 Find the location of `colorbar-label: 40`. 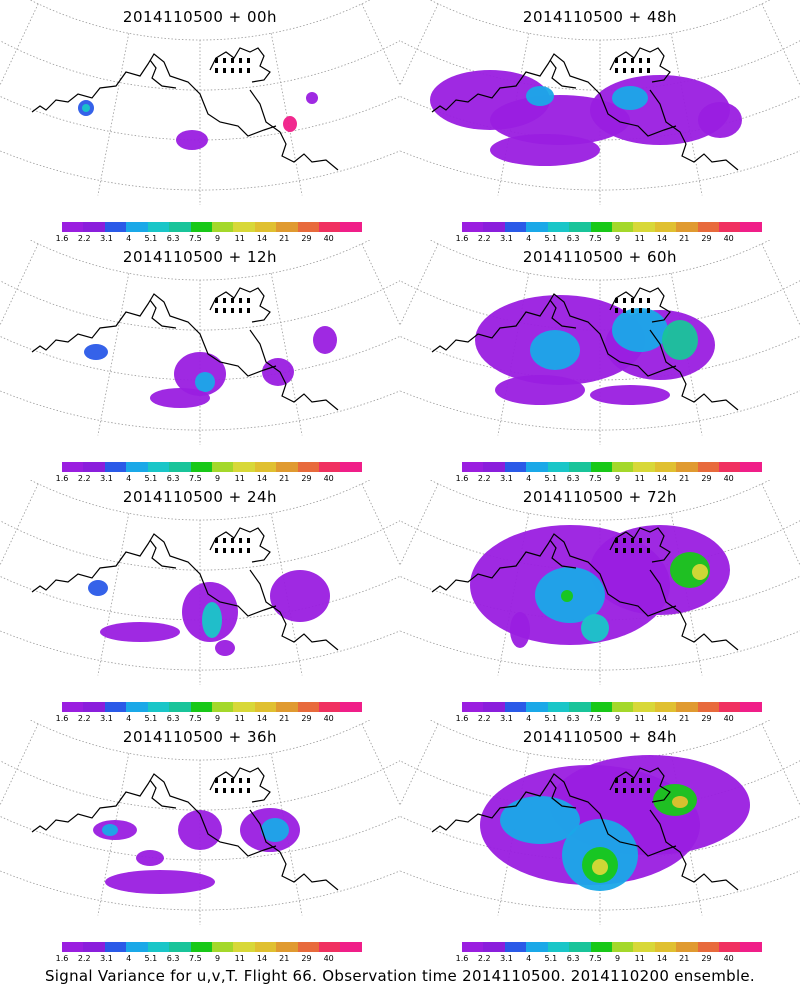

colorbar-label: 40 is located at coordinates (728, 478).